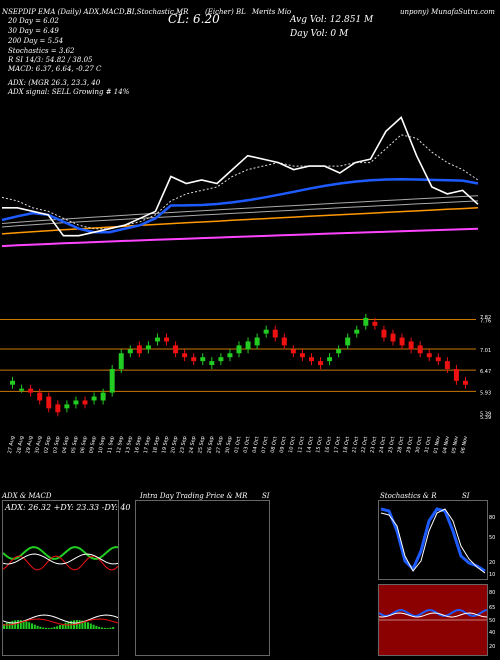  Describe the element at coordinates (319, 444) in the screenshot. I see `x-tick-label: 15 Oct` at that location.